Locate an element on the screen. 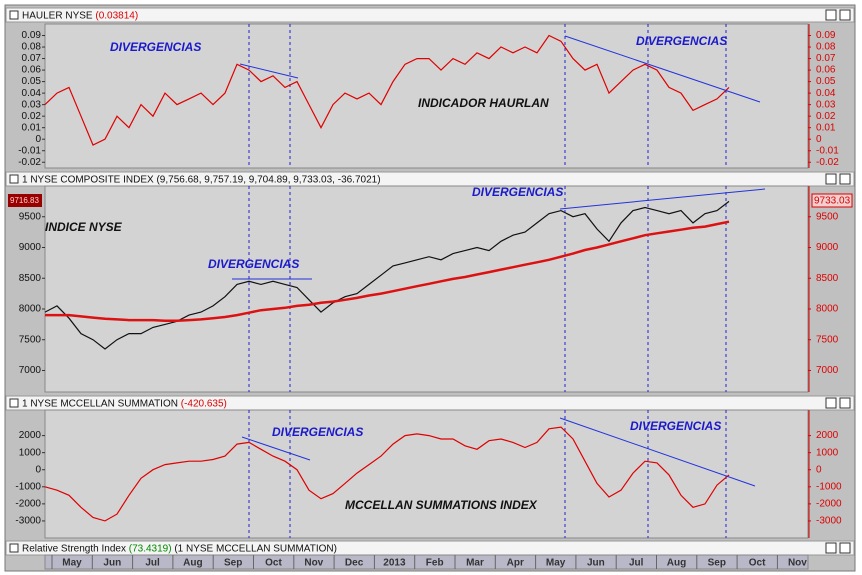  y2-tick-label: 8500 is located at coordinates (827, 278).